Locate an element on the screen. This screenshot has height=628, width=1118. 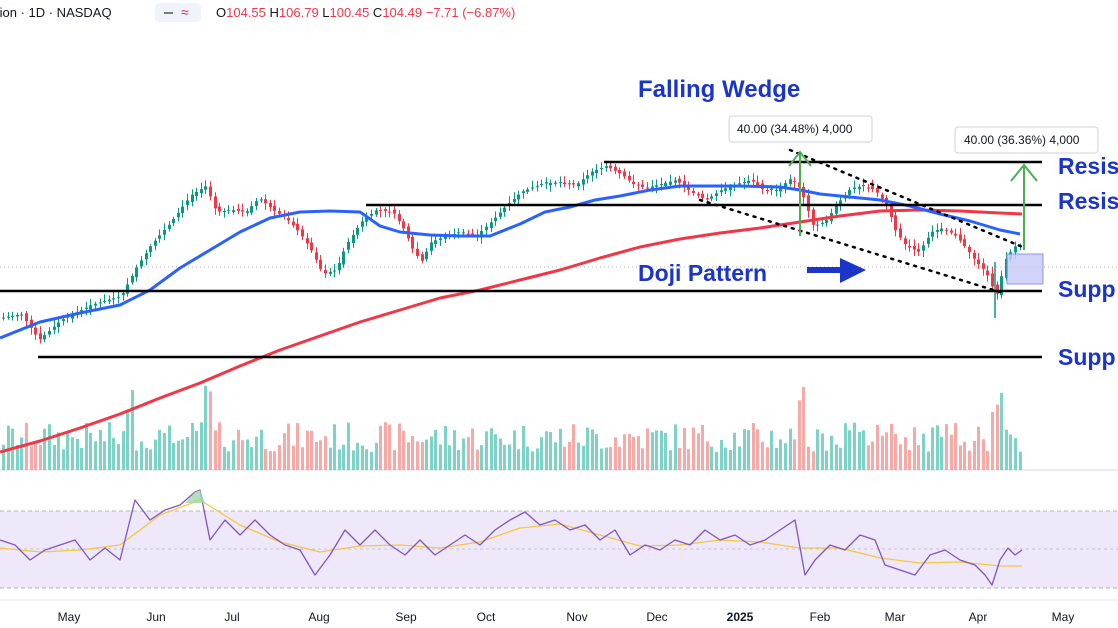
high-value: 106.79 is located at coordinates (298, 12).